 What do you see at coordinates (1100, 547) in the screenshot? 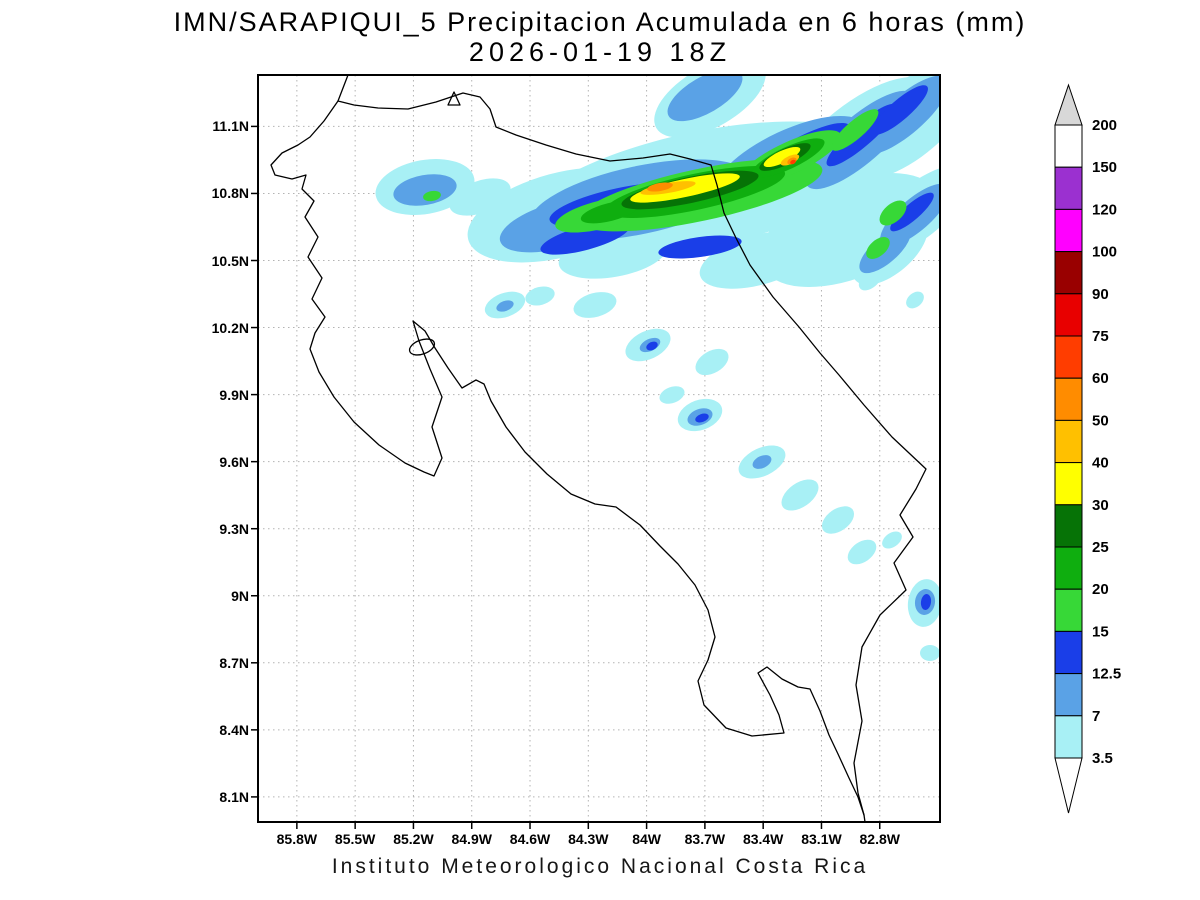
I see `colorbar-tick-label: 25` at bounding box center [1100, 547].